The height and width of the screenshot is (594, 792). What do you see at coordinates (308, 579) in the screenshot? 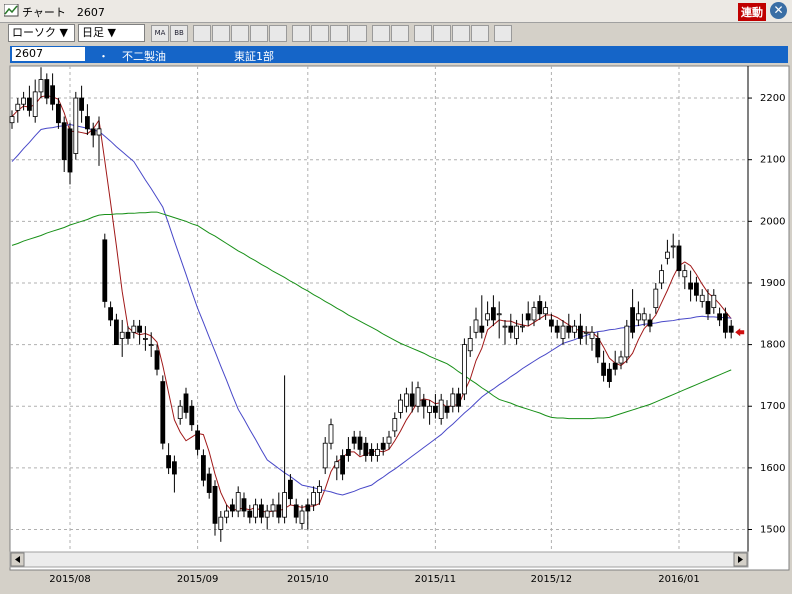
I see `x-tick-label: 2015/10` at bounding box center [308, 579].